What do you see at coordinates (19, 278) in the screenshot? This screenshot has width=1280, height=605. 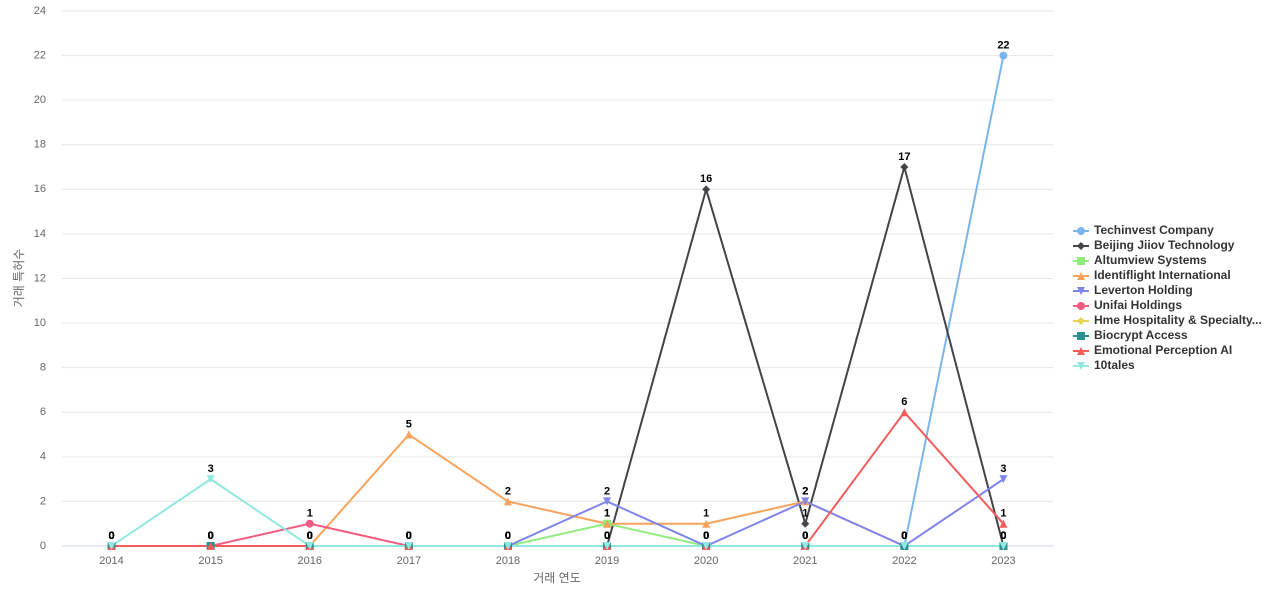 I see `y-axis-title: 거래 특허수` at bounding box center [19, 278].